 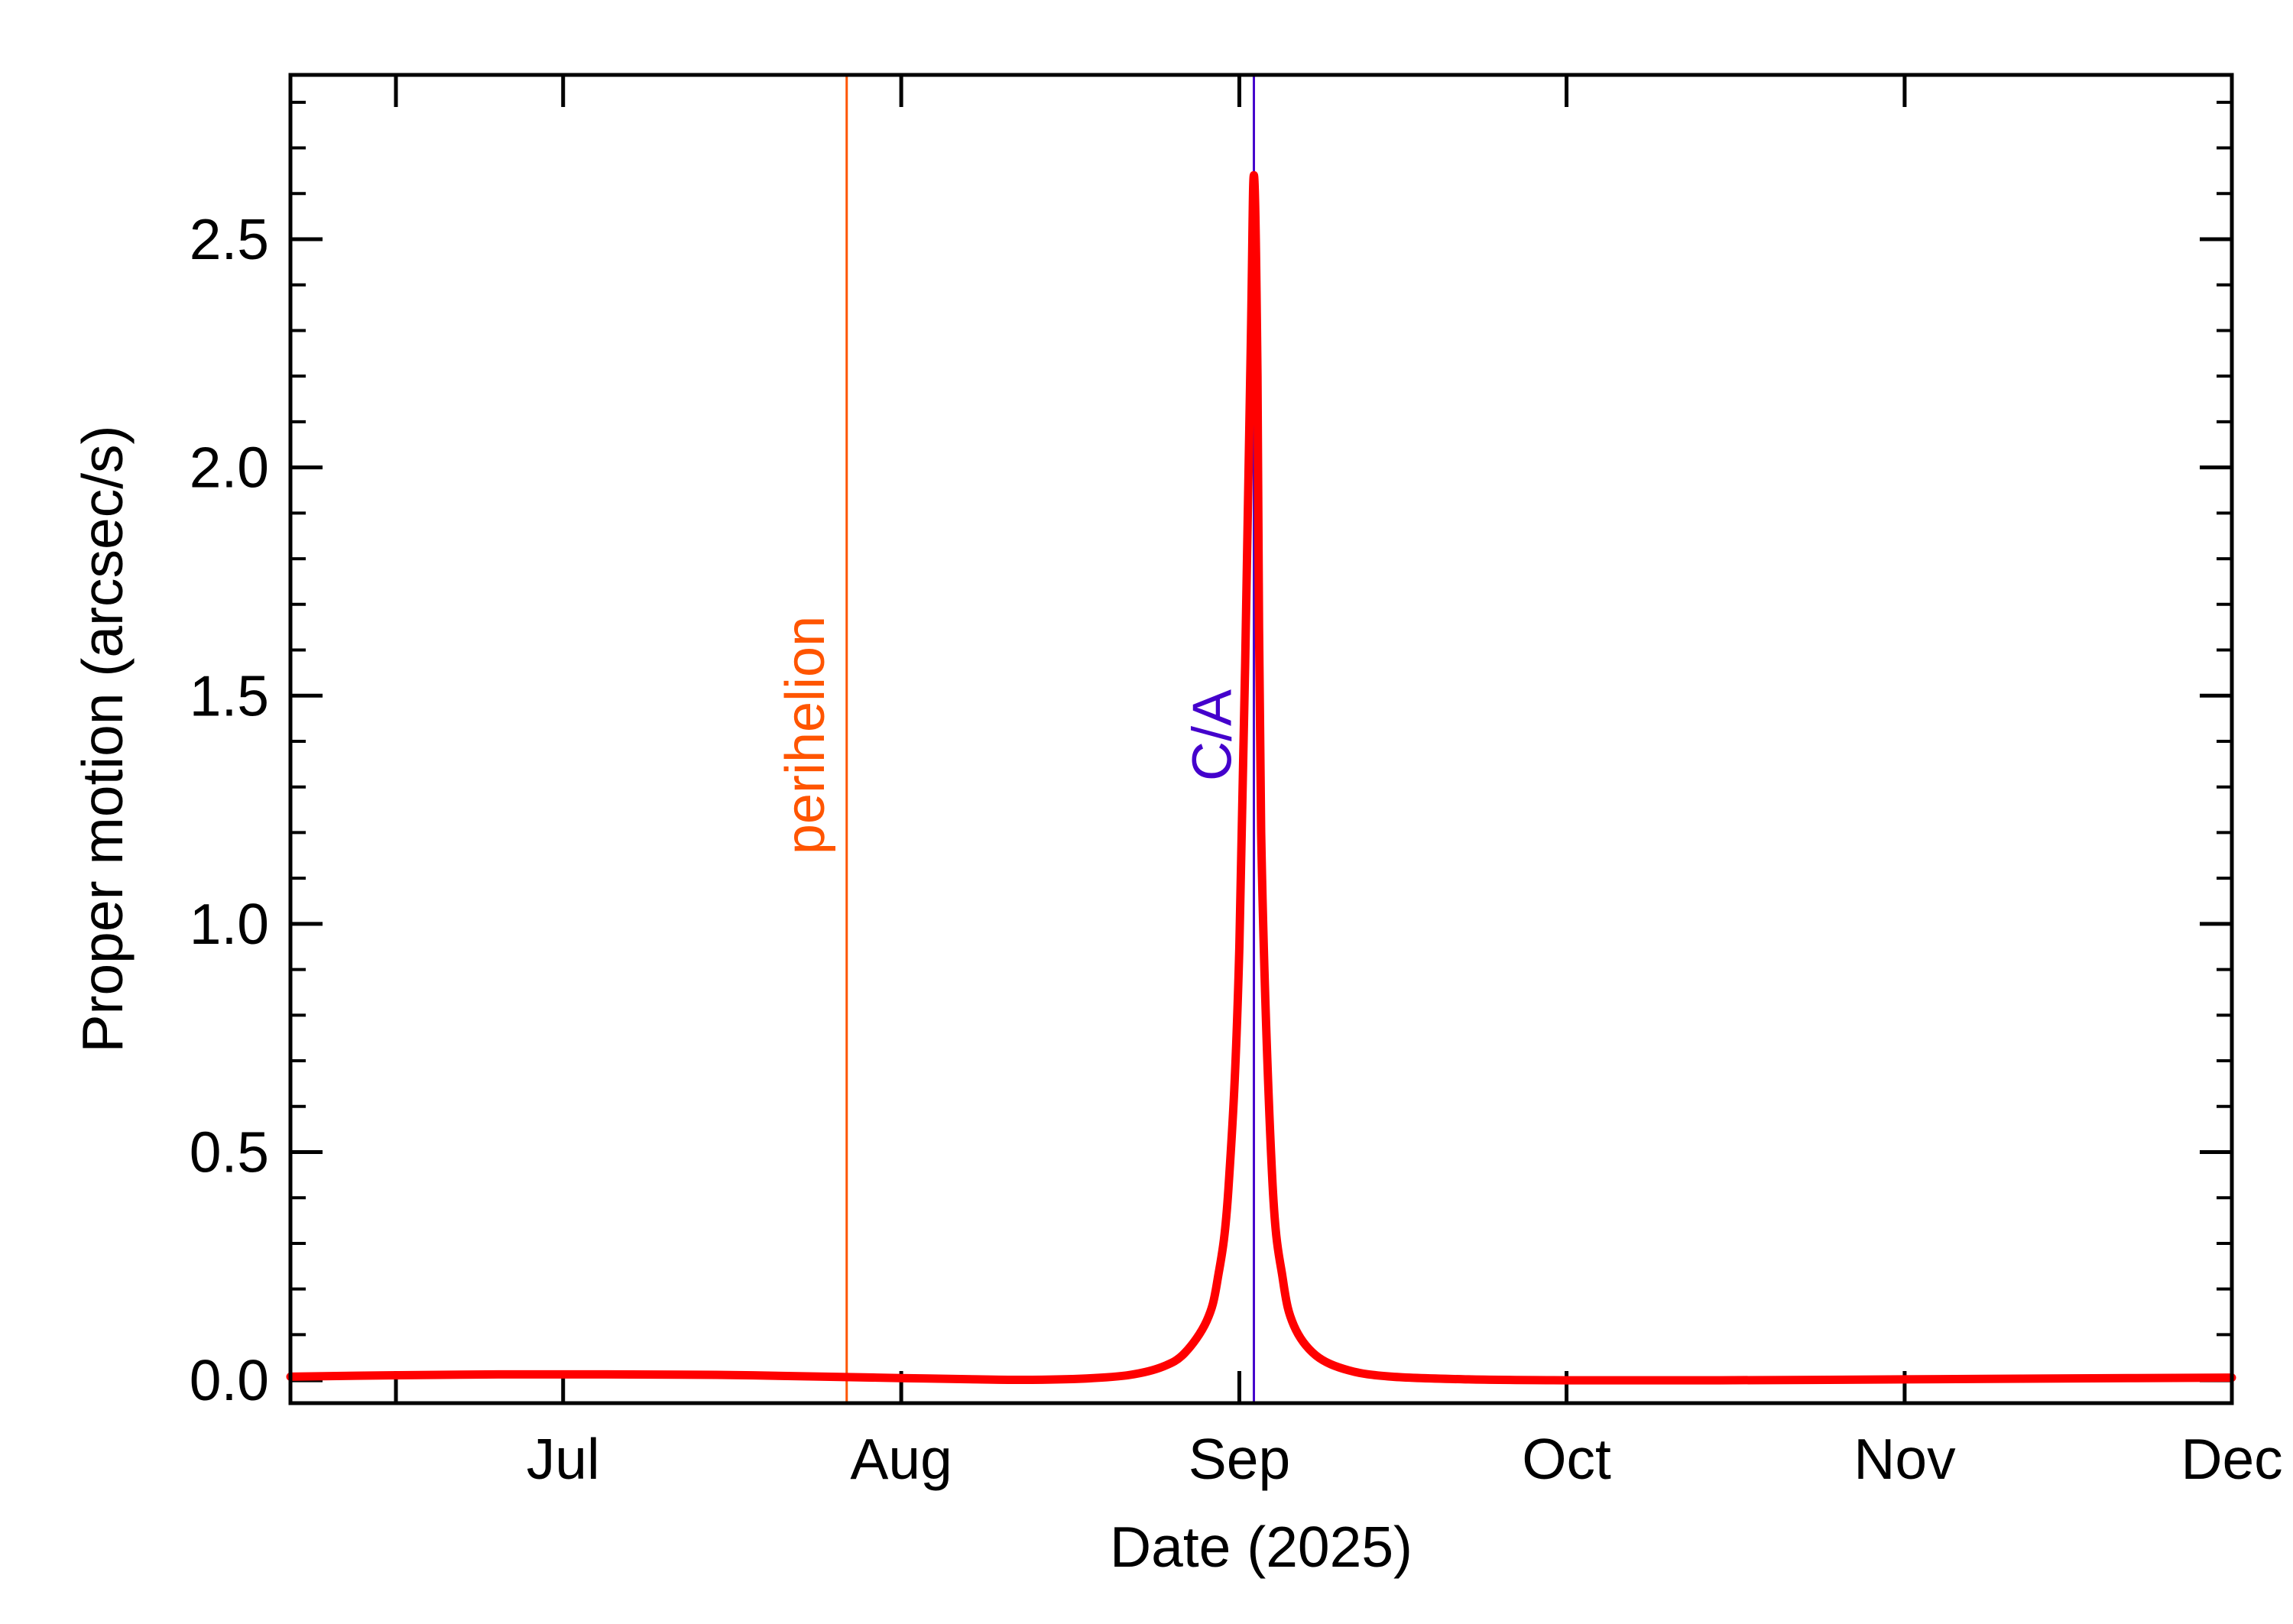 I want to click on x-axis-title: Date (2025), so click(x=1261, y=1547).